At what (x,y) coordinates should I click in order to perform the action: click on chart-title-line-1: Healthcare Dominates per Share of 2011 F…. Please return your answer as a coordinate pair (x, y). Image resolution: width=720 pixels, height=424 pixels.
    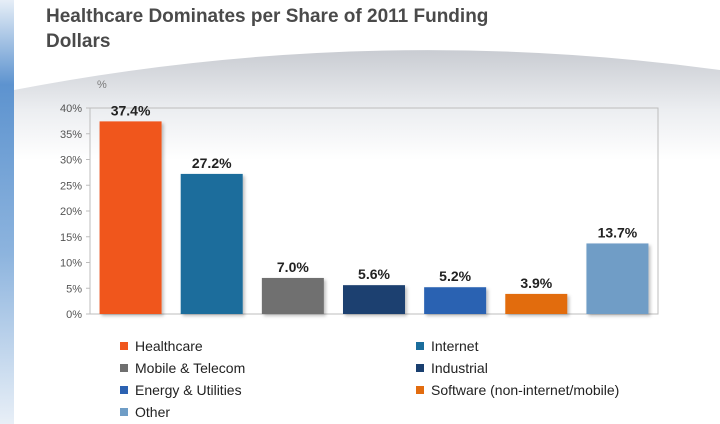
    Looking at the image, I should click on (267, 16).